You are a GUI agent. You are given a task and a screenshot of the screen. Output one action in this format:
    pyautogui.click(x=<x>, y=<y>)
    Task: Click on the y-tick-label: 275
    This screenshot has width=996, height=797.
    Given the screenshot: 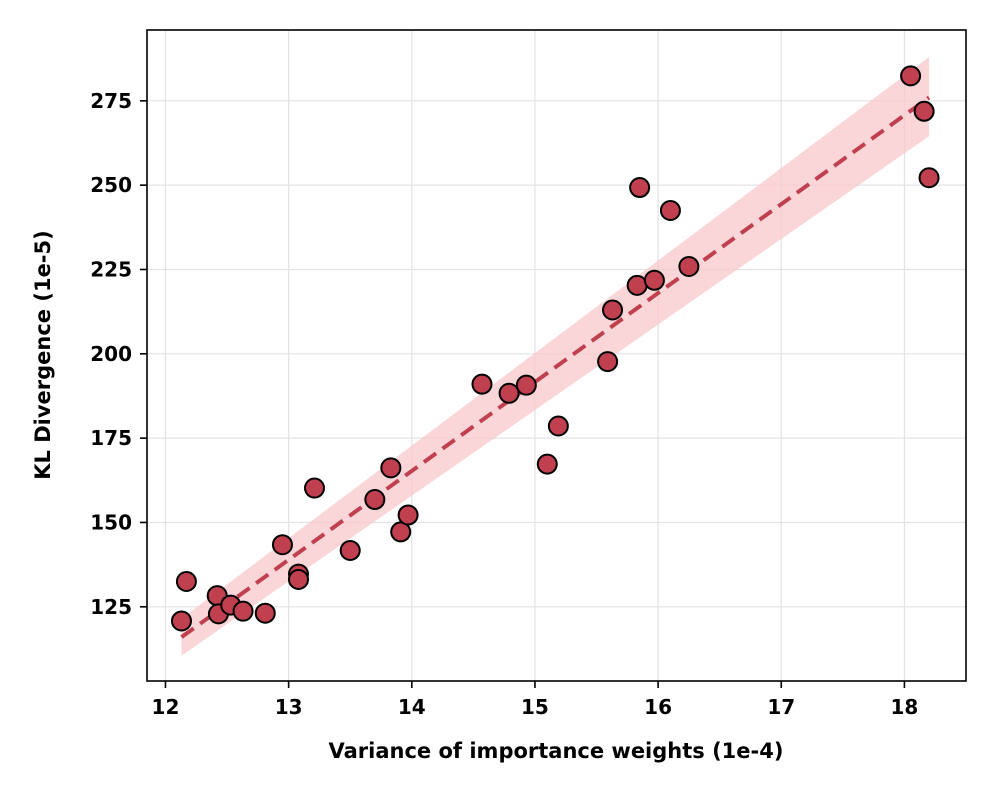 What is the action you would take?
    pyautogui.click(x=111, y=101)
    